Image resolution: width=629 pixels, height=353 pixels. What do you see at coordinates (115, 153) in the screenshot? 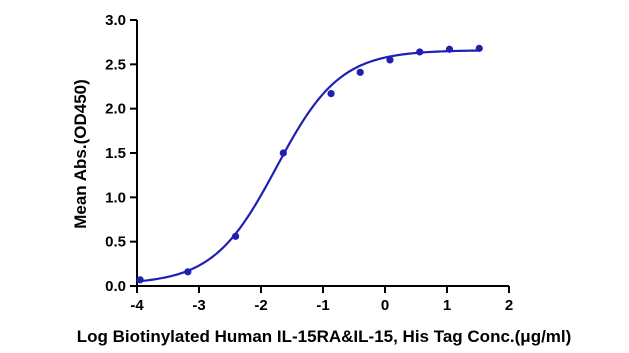
I see `y-tick-label: 1.5` at bounding box center [115, 153].